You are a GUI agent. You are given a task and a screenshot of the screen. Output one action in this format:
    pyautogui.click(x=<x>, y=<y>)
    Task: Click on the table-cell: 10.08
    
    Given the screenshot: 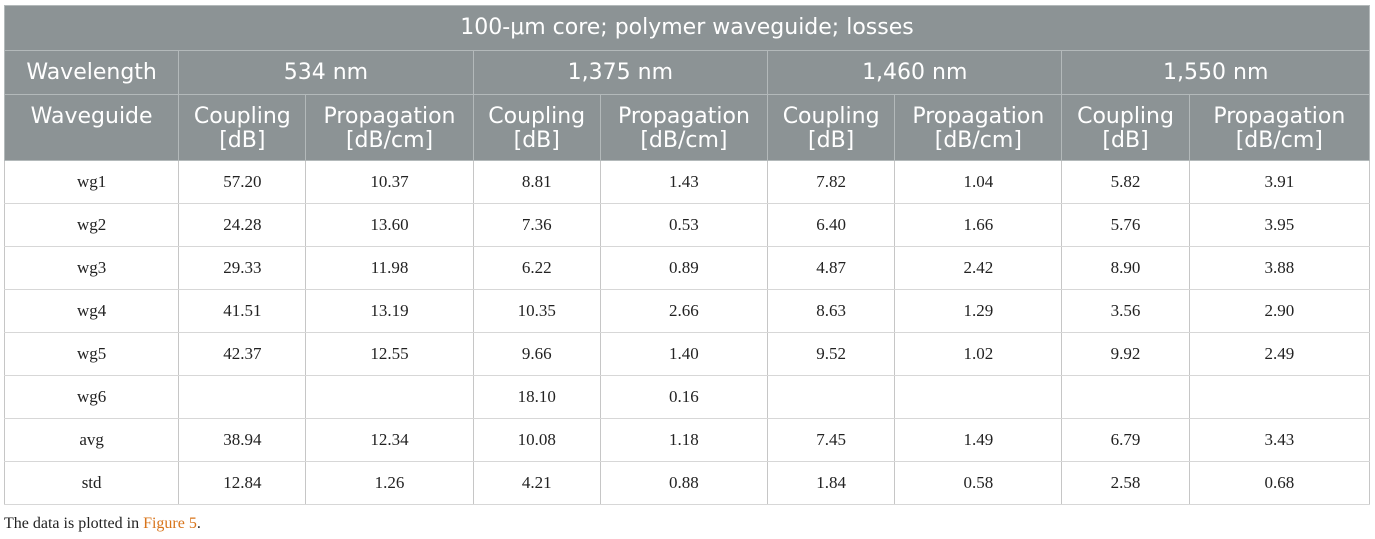 What is the action you would take?
    pyautogui.click(x=536, y=440)
    